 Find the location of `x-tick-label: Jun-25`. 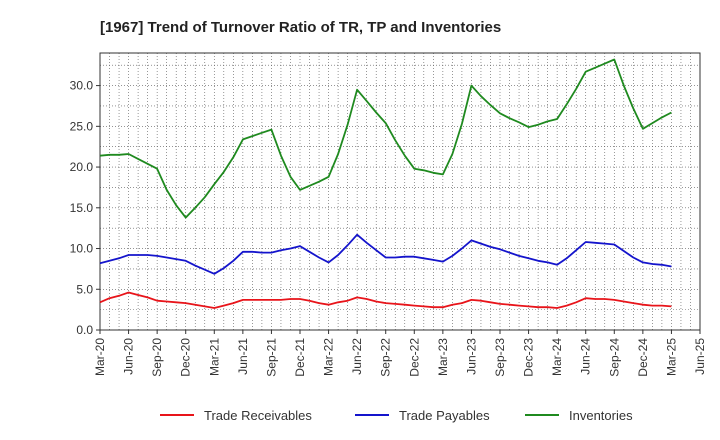

x-tick-label: Jun-25 is located at coordinates (700, 356).